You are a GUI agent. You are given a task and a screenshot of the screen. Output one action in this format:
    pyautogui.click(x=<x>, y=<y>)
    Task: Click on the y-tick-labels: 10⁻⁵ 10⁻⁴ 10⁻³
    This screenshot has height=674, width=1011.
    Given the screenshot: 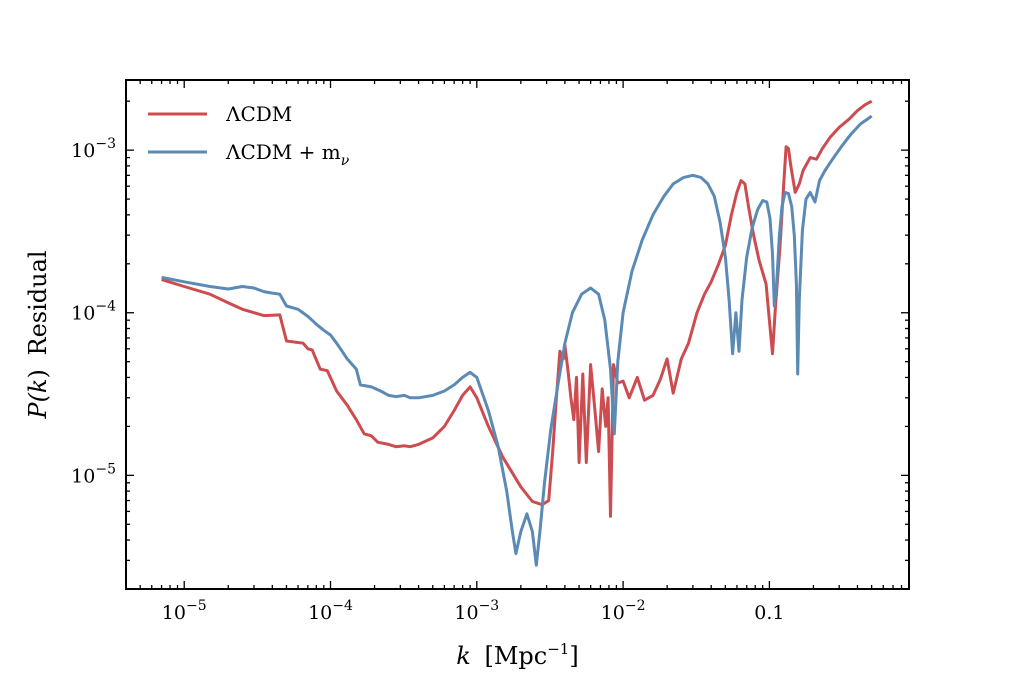 What is the action you would take?
    pyautogui.click(x=93, y=311)
    